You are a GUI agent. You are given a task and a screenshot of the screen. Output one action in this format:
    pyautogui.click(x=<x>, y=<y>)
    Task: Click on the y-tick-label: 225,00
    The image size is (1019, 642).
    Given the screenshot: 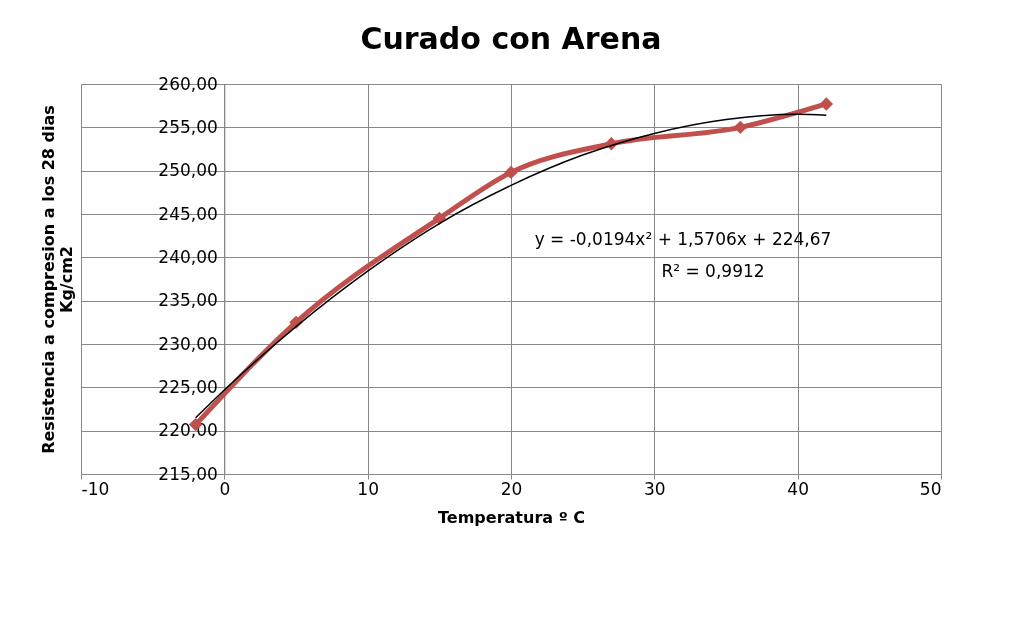 What is the action you would take?
    pyautogui.click(x=188, y=386)
    